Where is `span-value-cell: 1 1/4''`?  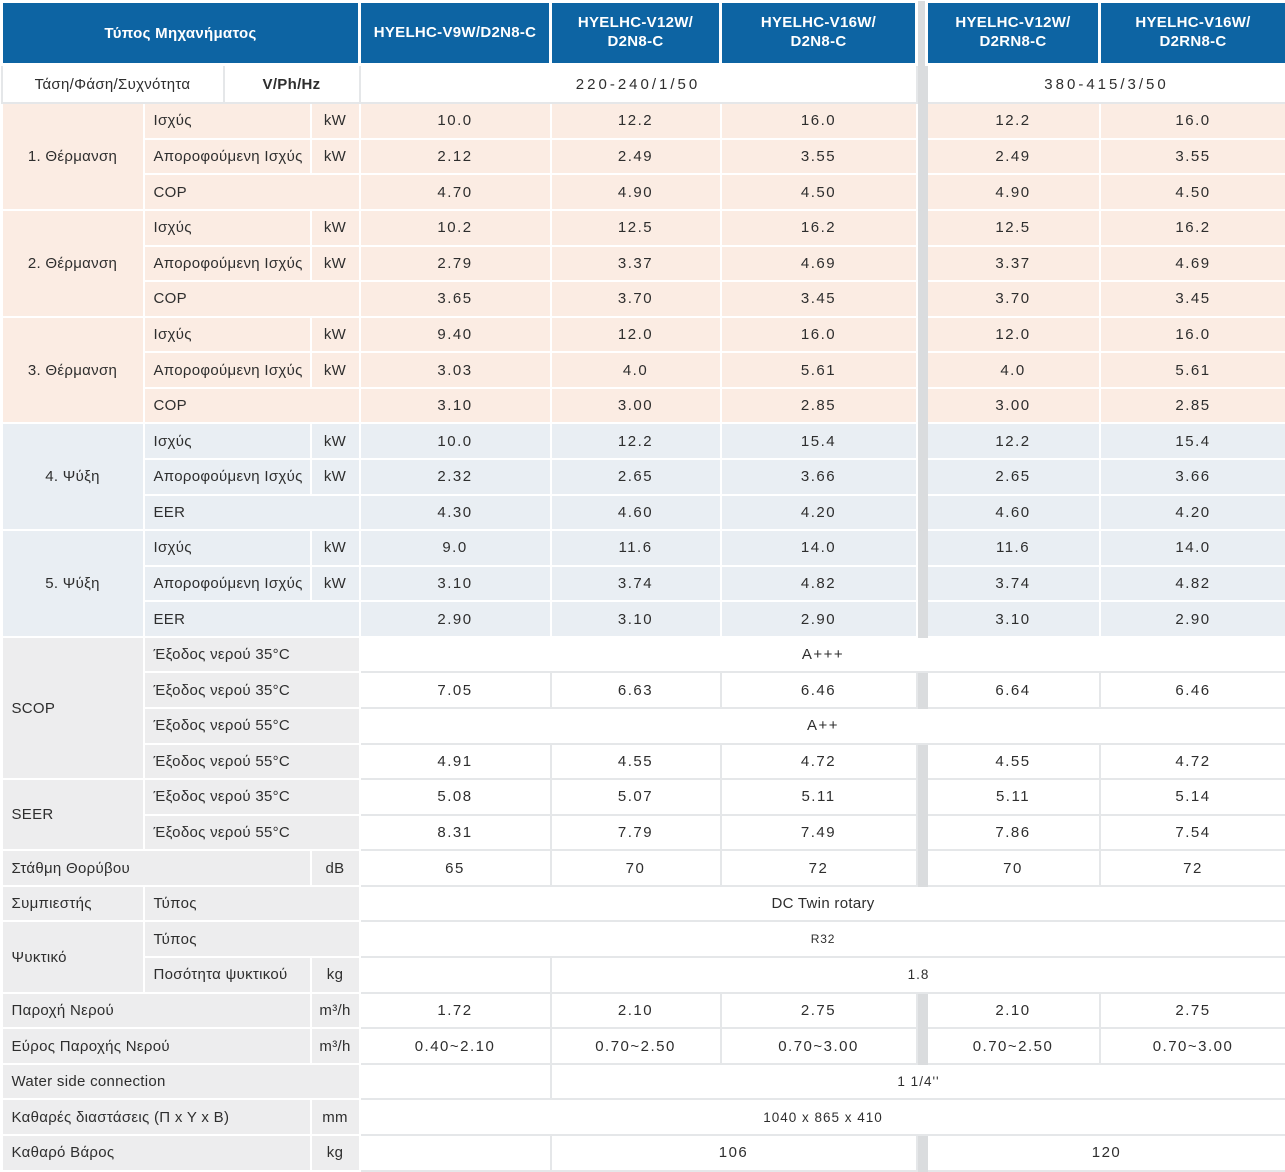
span-value-cell: 1 1/4'' is located at coordinates (917, 1081).